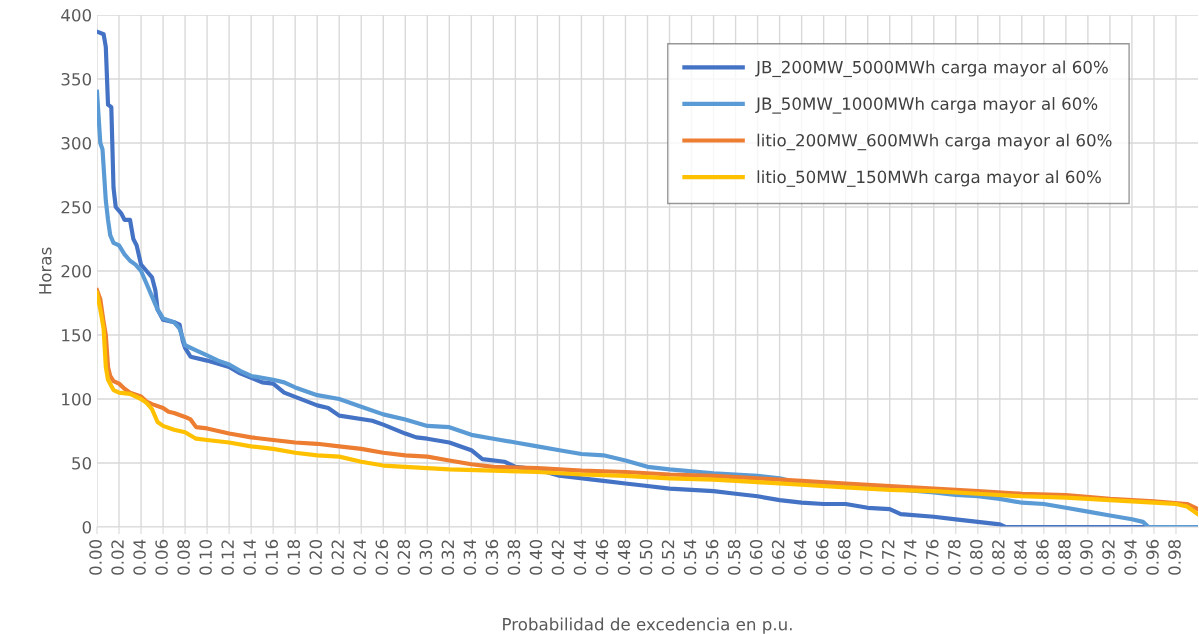 This screenshot has width=1199, height=634. What do you see at coordinates (929, 178) in the screenshot?
I see `legend-label: litio_50MW_150MWh carga mayor al 60%` at bounding box center [929, 178].